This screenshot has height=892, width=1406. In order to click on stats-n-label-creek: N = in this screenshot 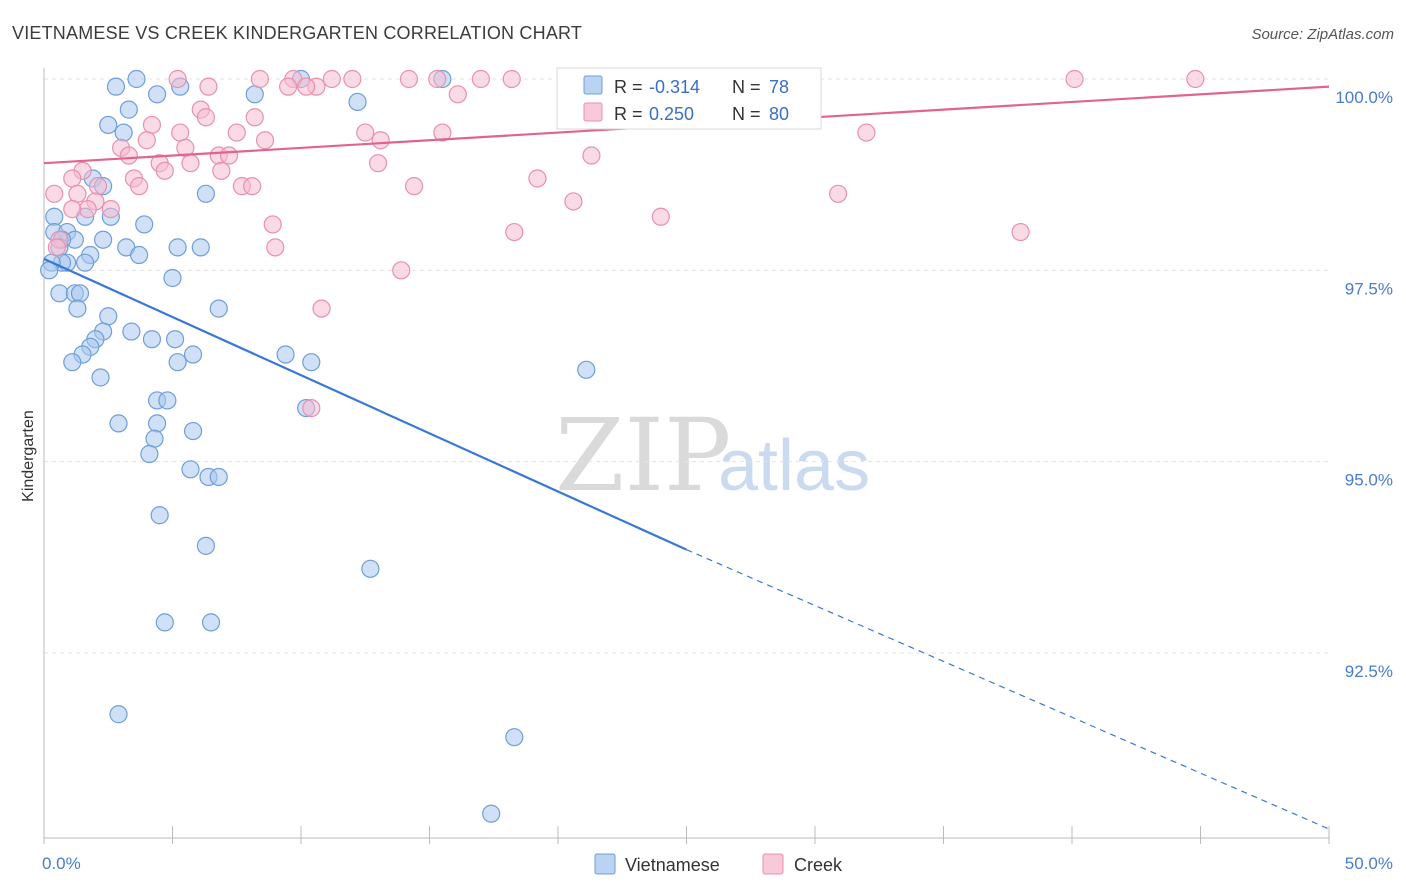, I will do `click(746, 114)`.